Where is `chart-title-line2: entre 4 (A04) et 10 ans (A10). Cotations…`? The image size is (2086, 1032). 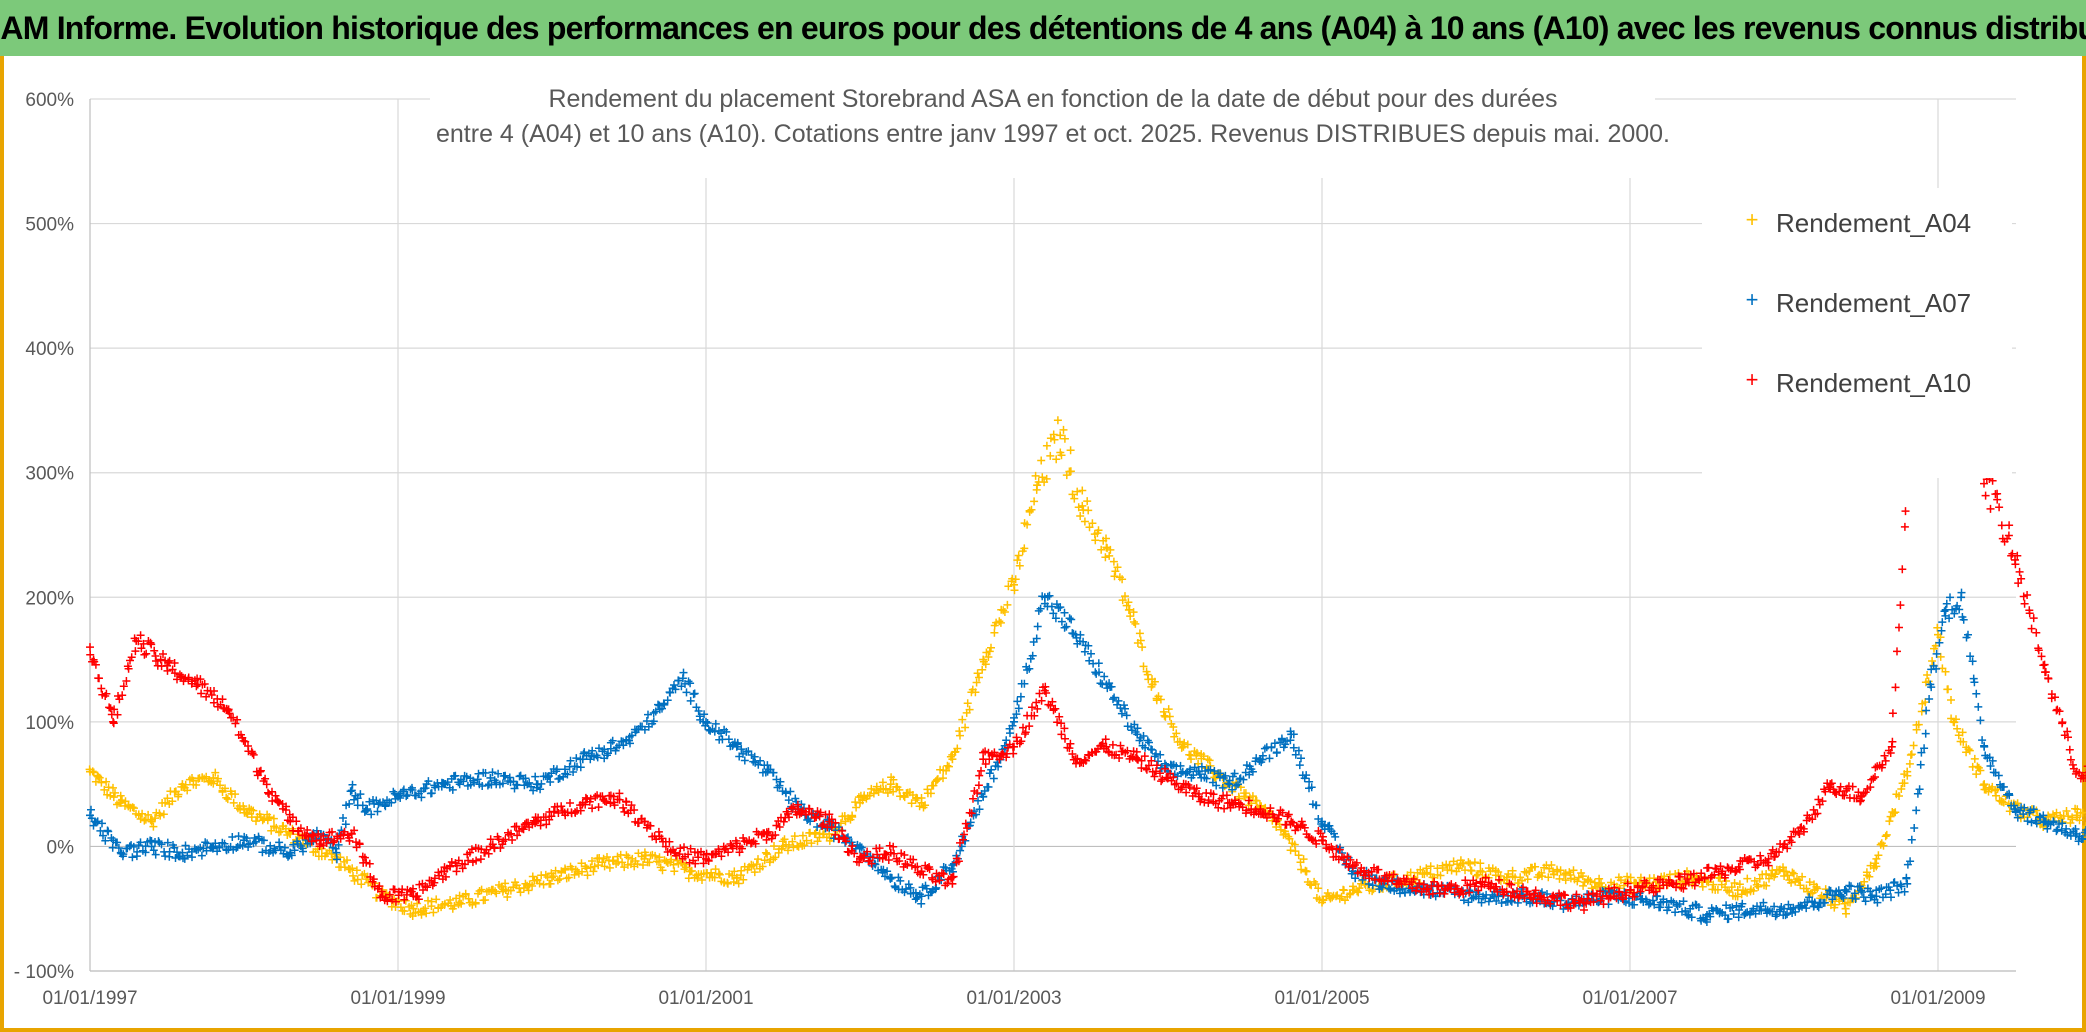 chart-title-line2: entre 4 (A04) et 10 ans (A10). Cotations… is located at coordinates (1053, 134).